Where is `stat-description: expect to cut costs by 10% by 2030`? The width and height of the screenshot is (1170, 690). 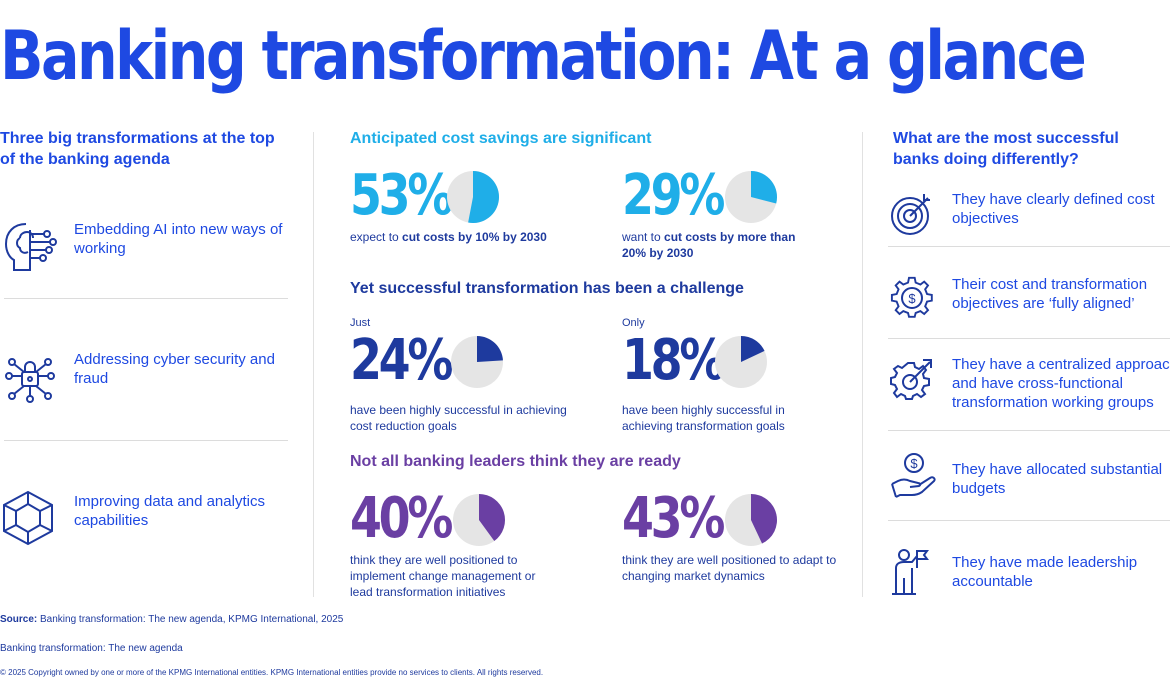 stat-description: expect to cut costs by 10% by 2030 is located at coordinates (448, 237).